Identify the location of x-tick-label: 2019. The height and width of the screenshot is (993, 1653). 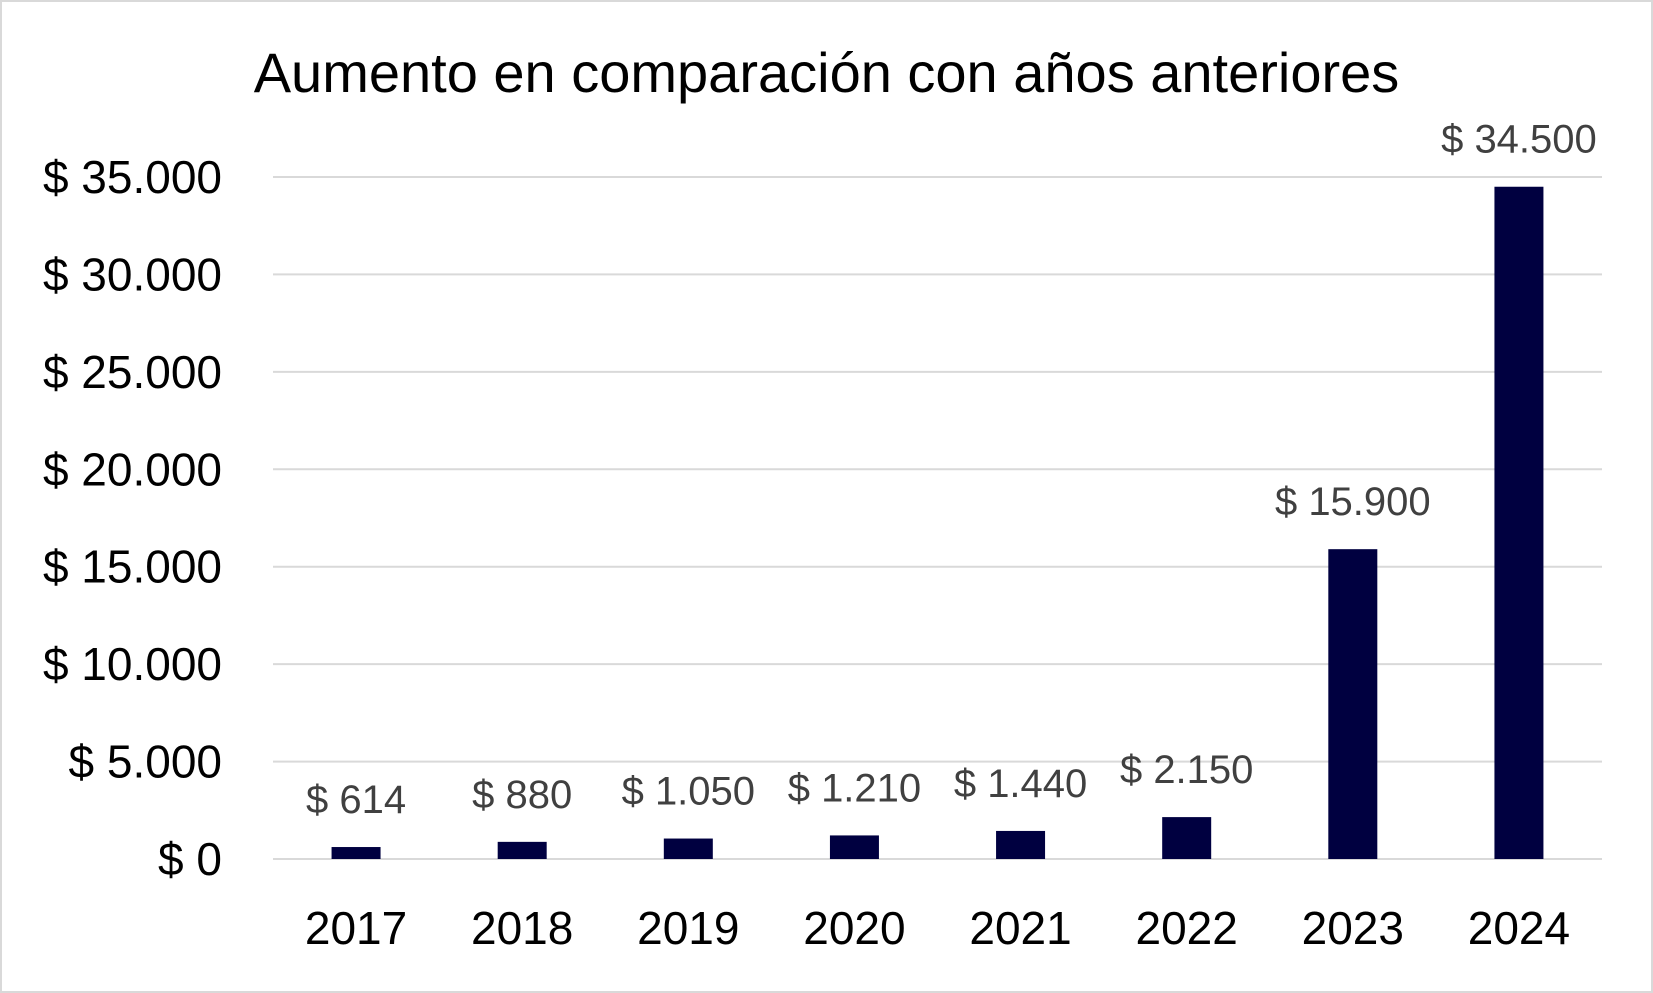
(688, 928).